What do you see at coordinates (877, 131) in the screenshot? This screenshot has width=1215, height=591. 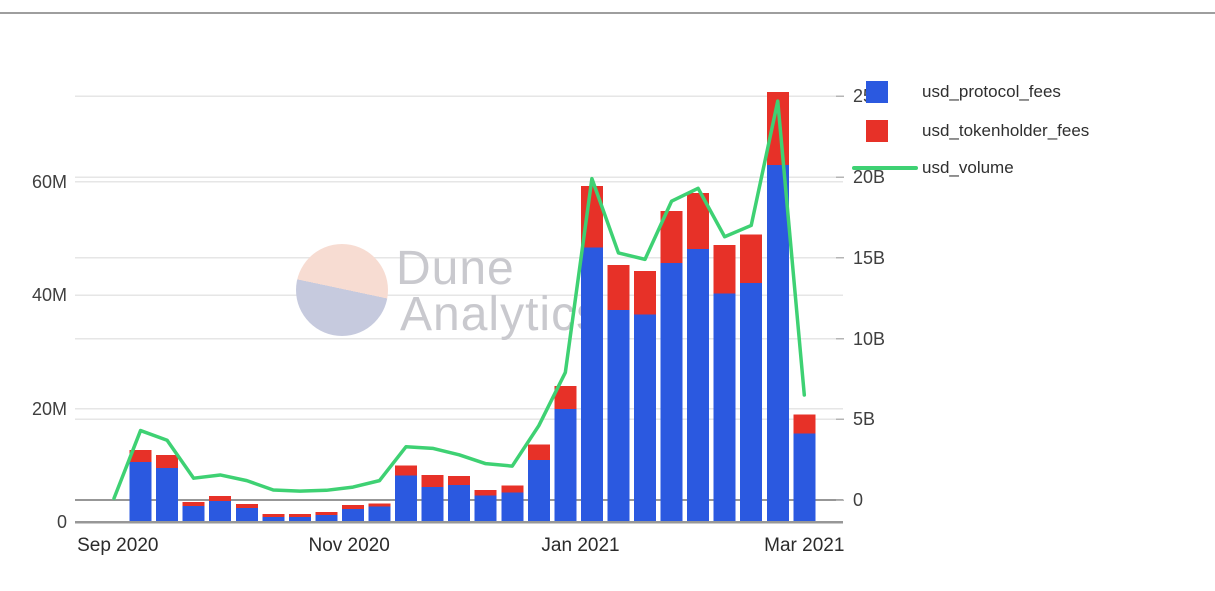 I see `usd_tokenholder_fees-swatch-icon` at bounding box center [877, 131].